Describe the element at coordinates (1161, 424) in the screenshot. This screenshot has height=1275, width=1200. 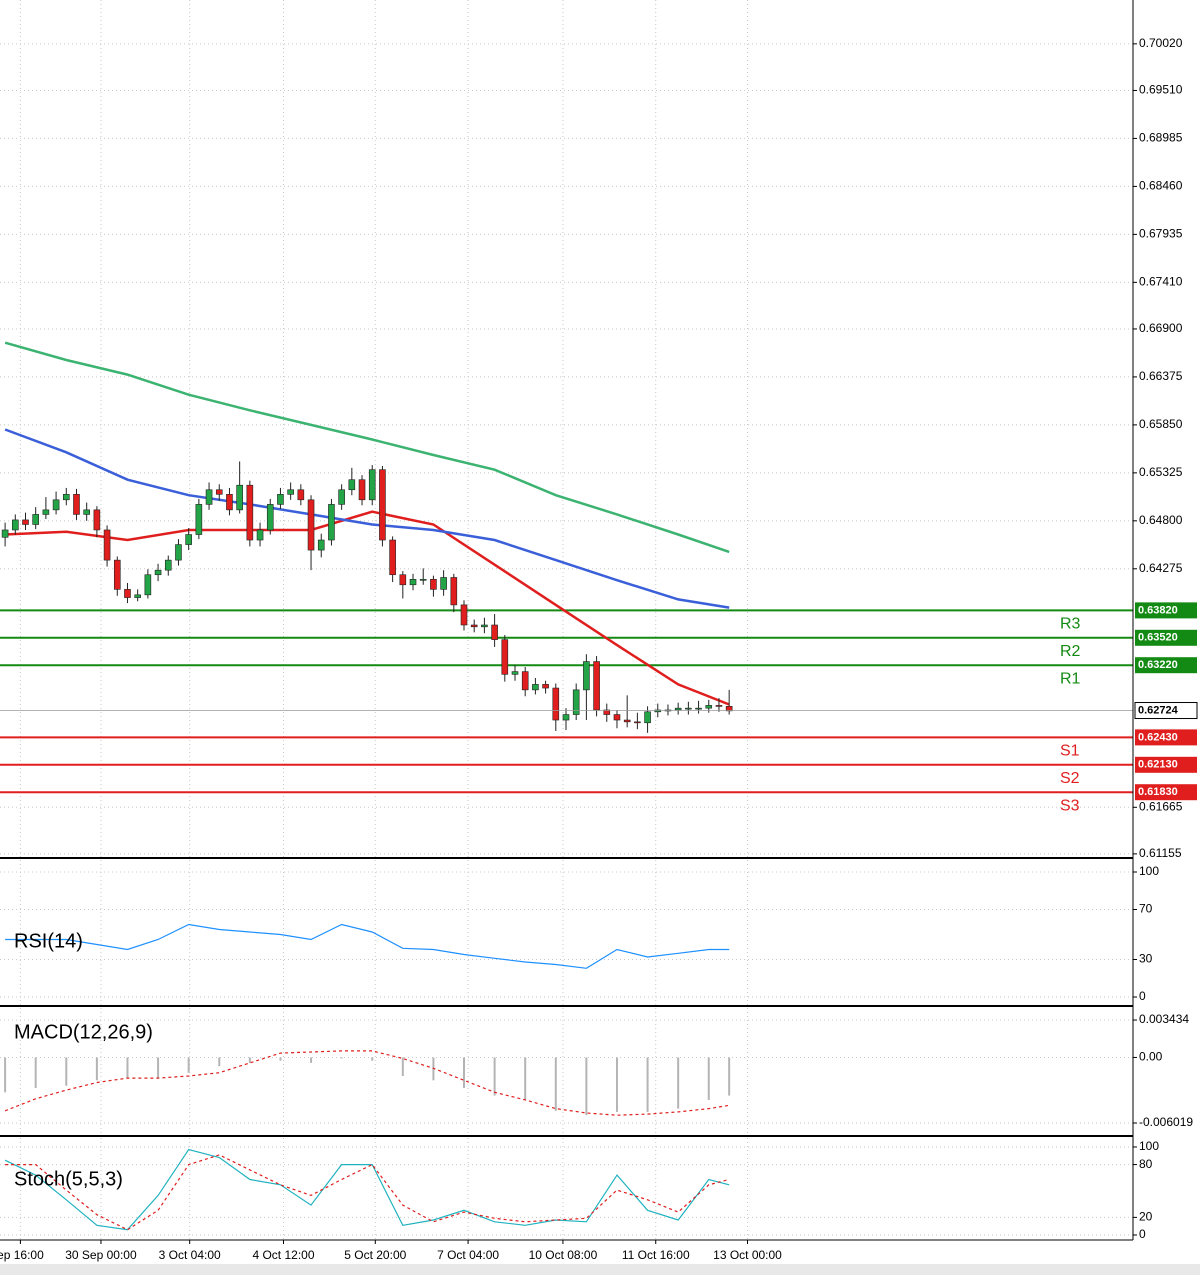
I see `y-tick-label: 0.65850` at that location.